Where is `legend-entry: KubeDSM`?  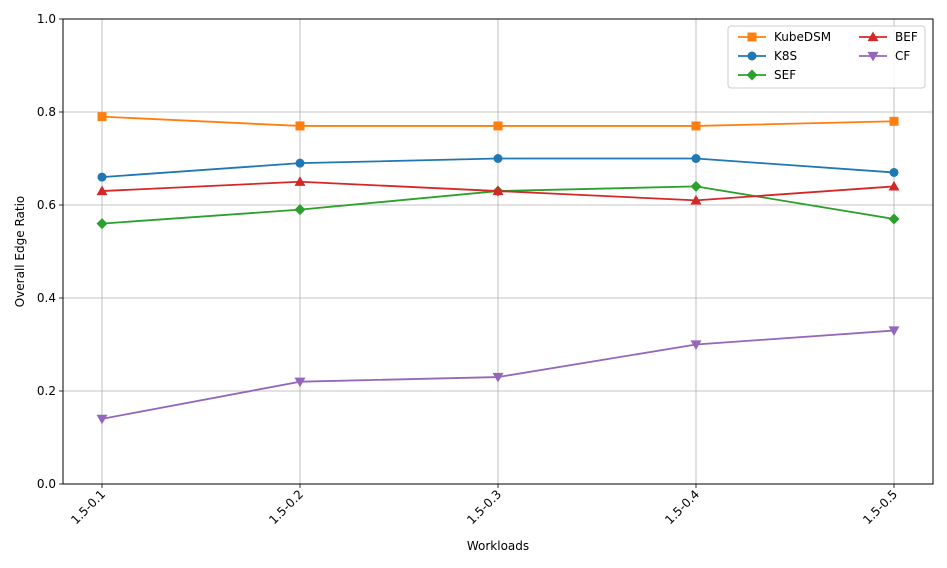
legend-entry: KubeDSM is located at coordinates (784, 37).